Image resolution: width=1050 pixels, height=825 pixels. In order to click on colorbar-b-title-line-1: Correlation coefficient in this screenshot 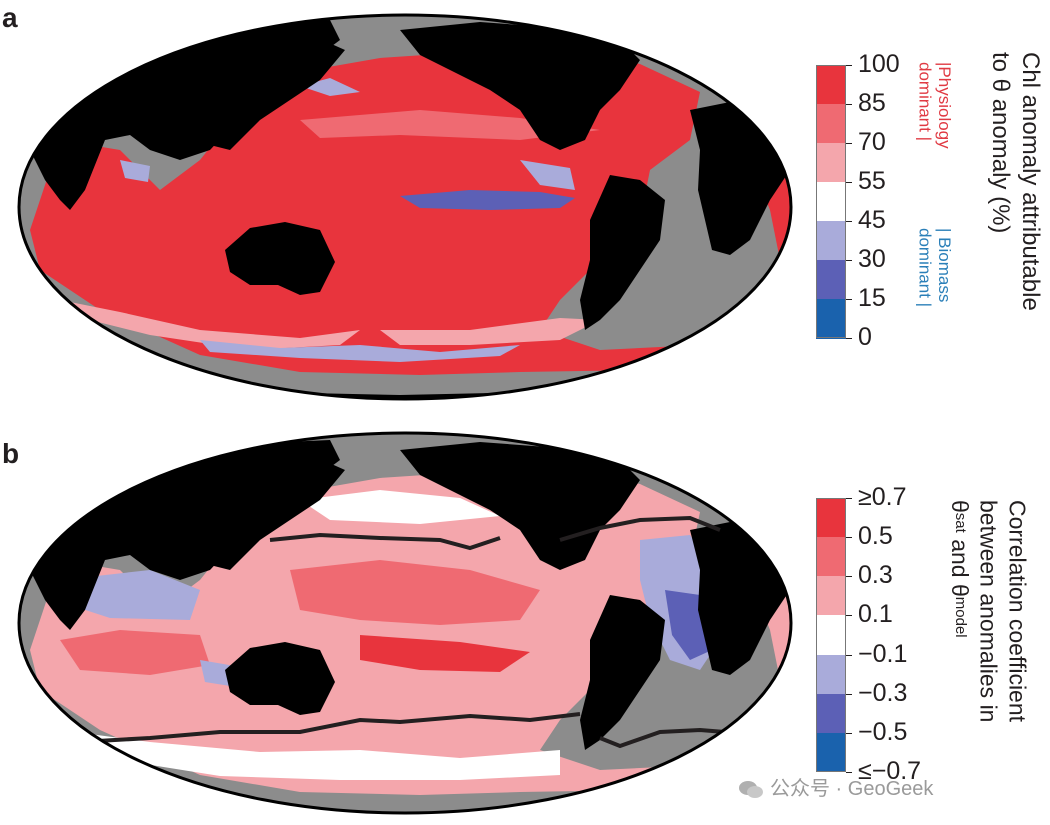, I will do `click(1017, 611)`.